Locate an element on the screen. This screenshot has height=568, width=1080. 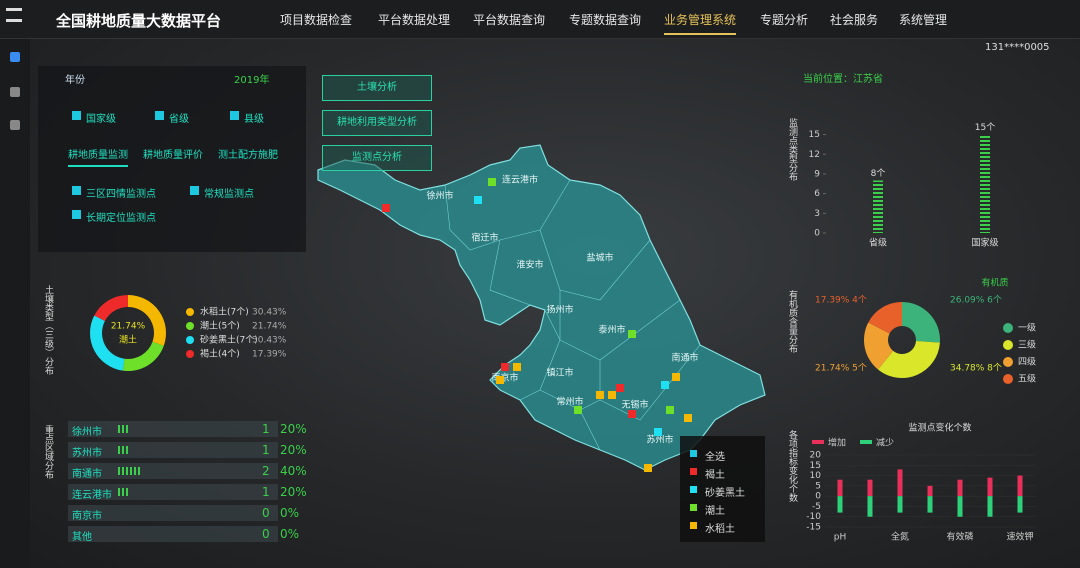
map-button: 耕地利用类型分析 is located at coordinates (377, 123).